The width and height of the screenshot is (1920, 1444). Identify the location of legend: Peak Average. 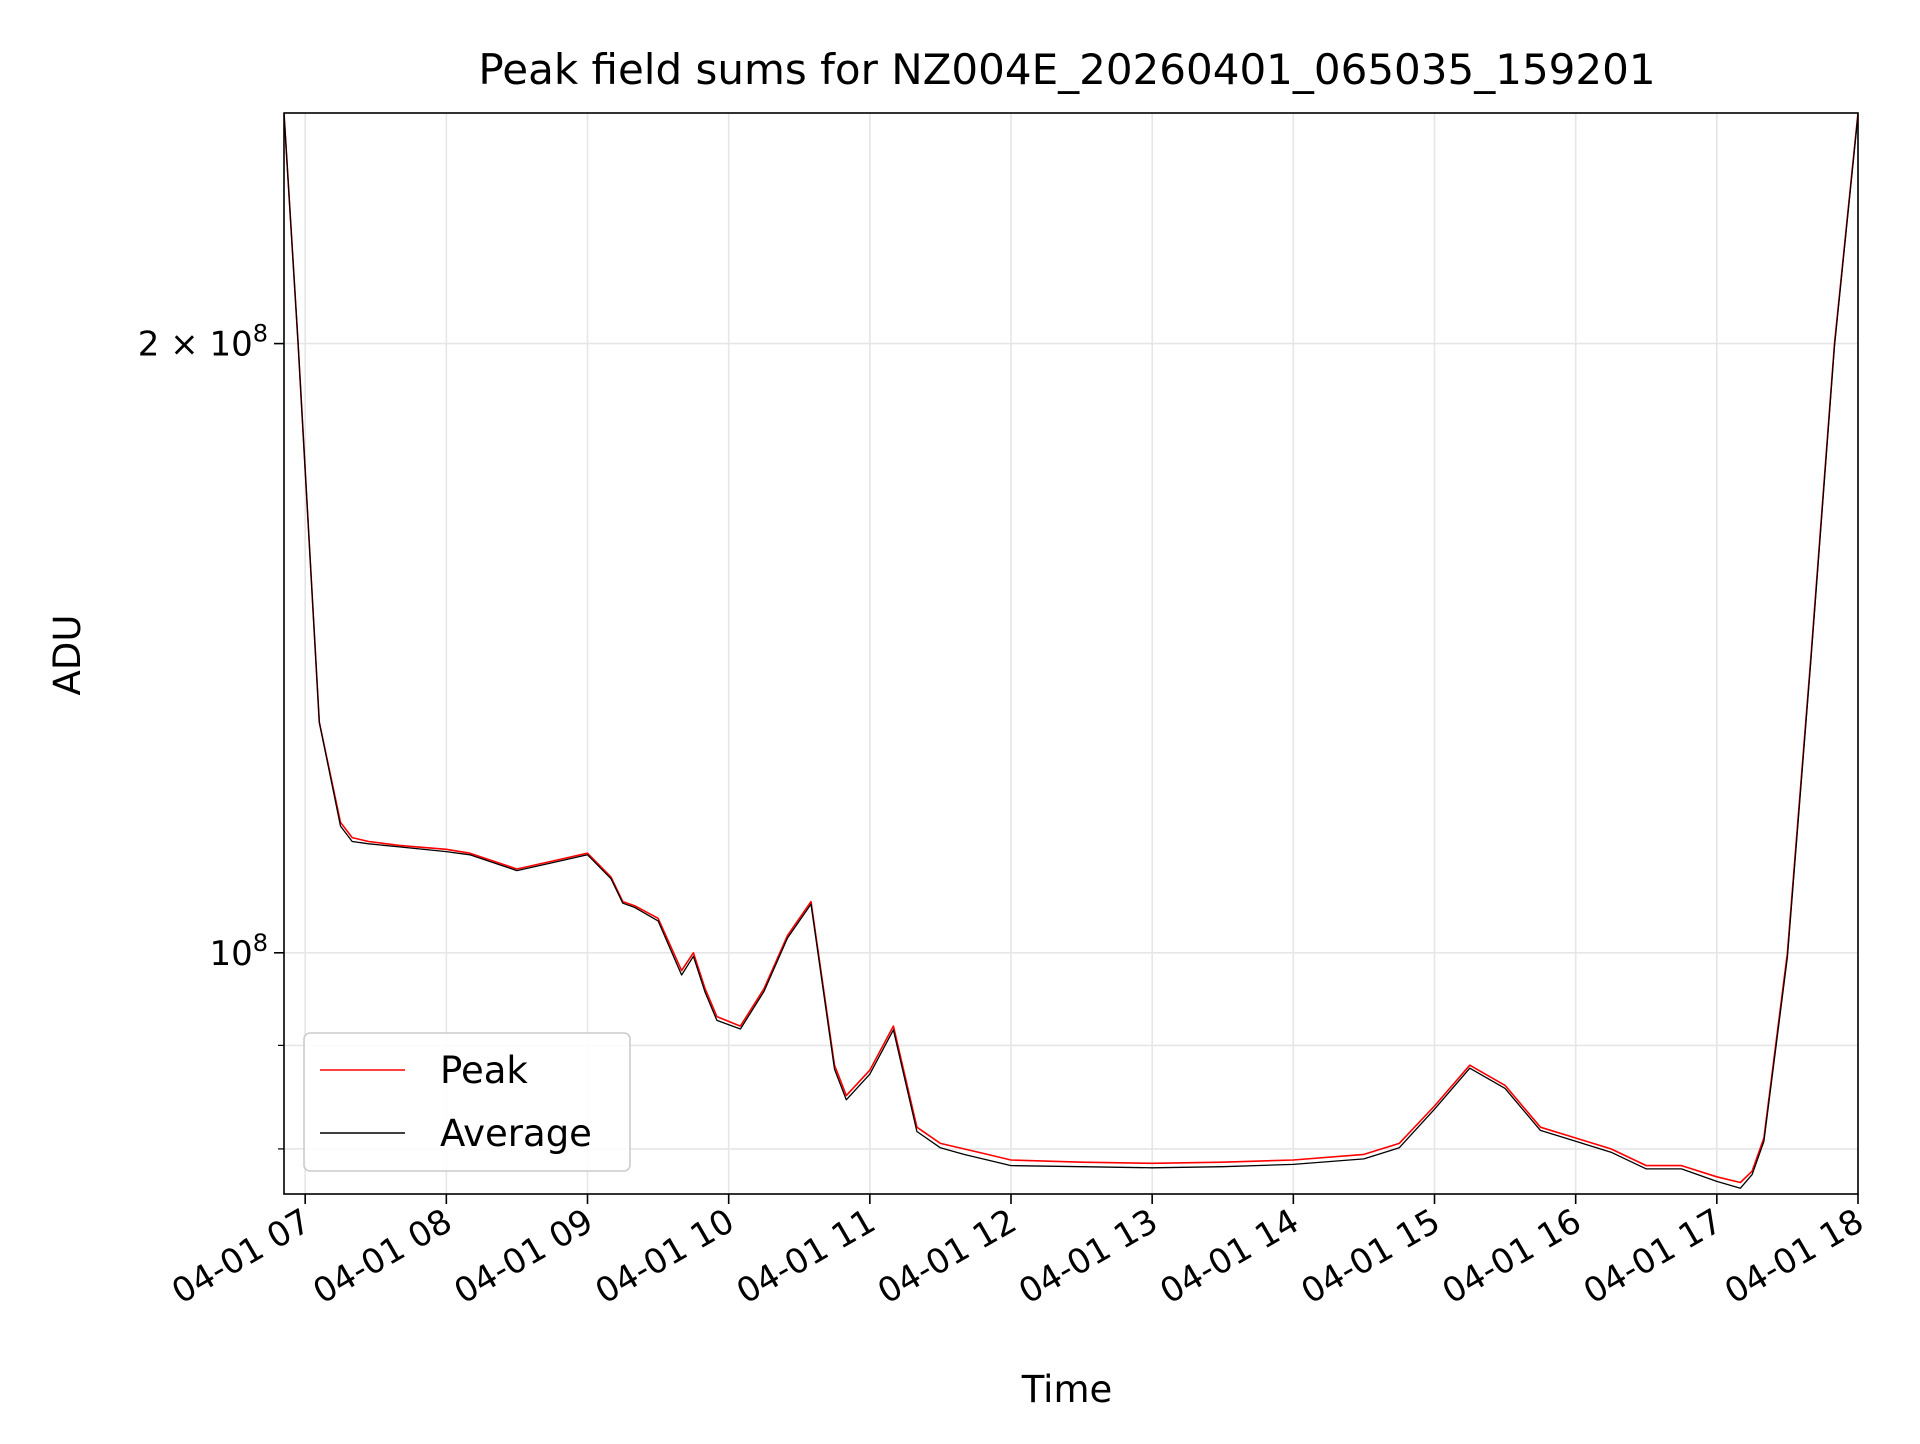
(467, 1102).